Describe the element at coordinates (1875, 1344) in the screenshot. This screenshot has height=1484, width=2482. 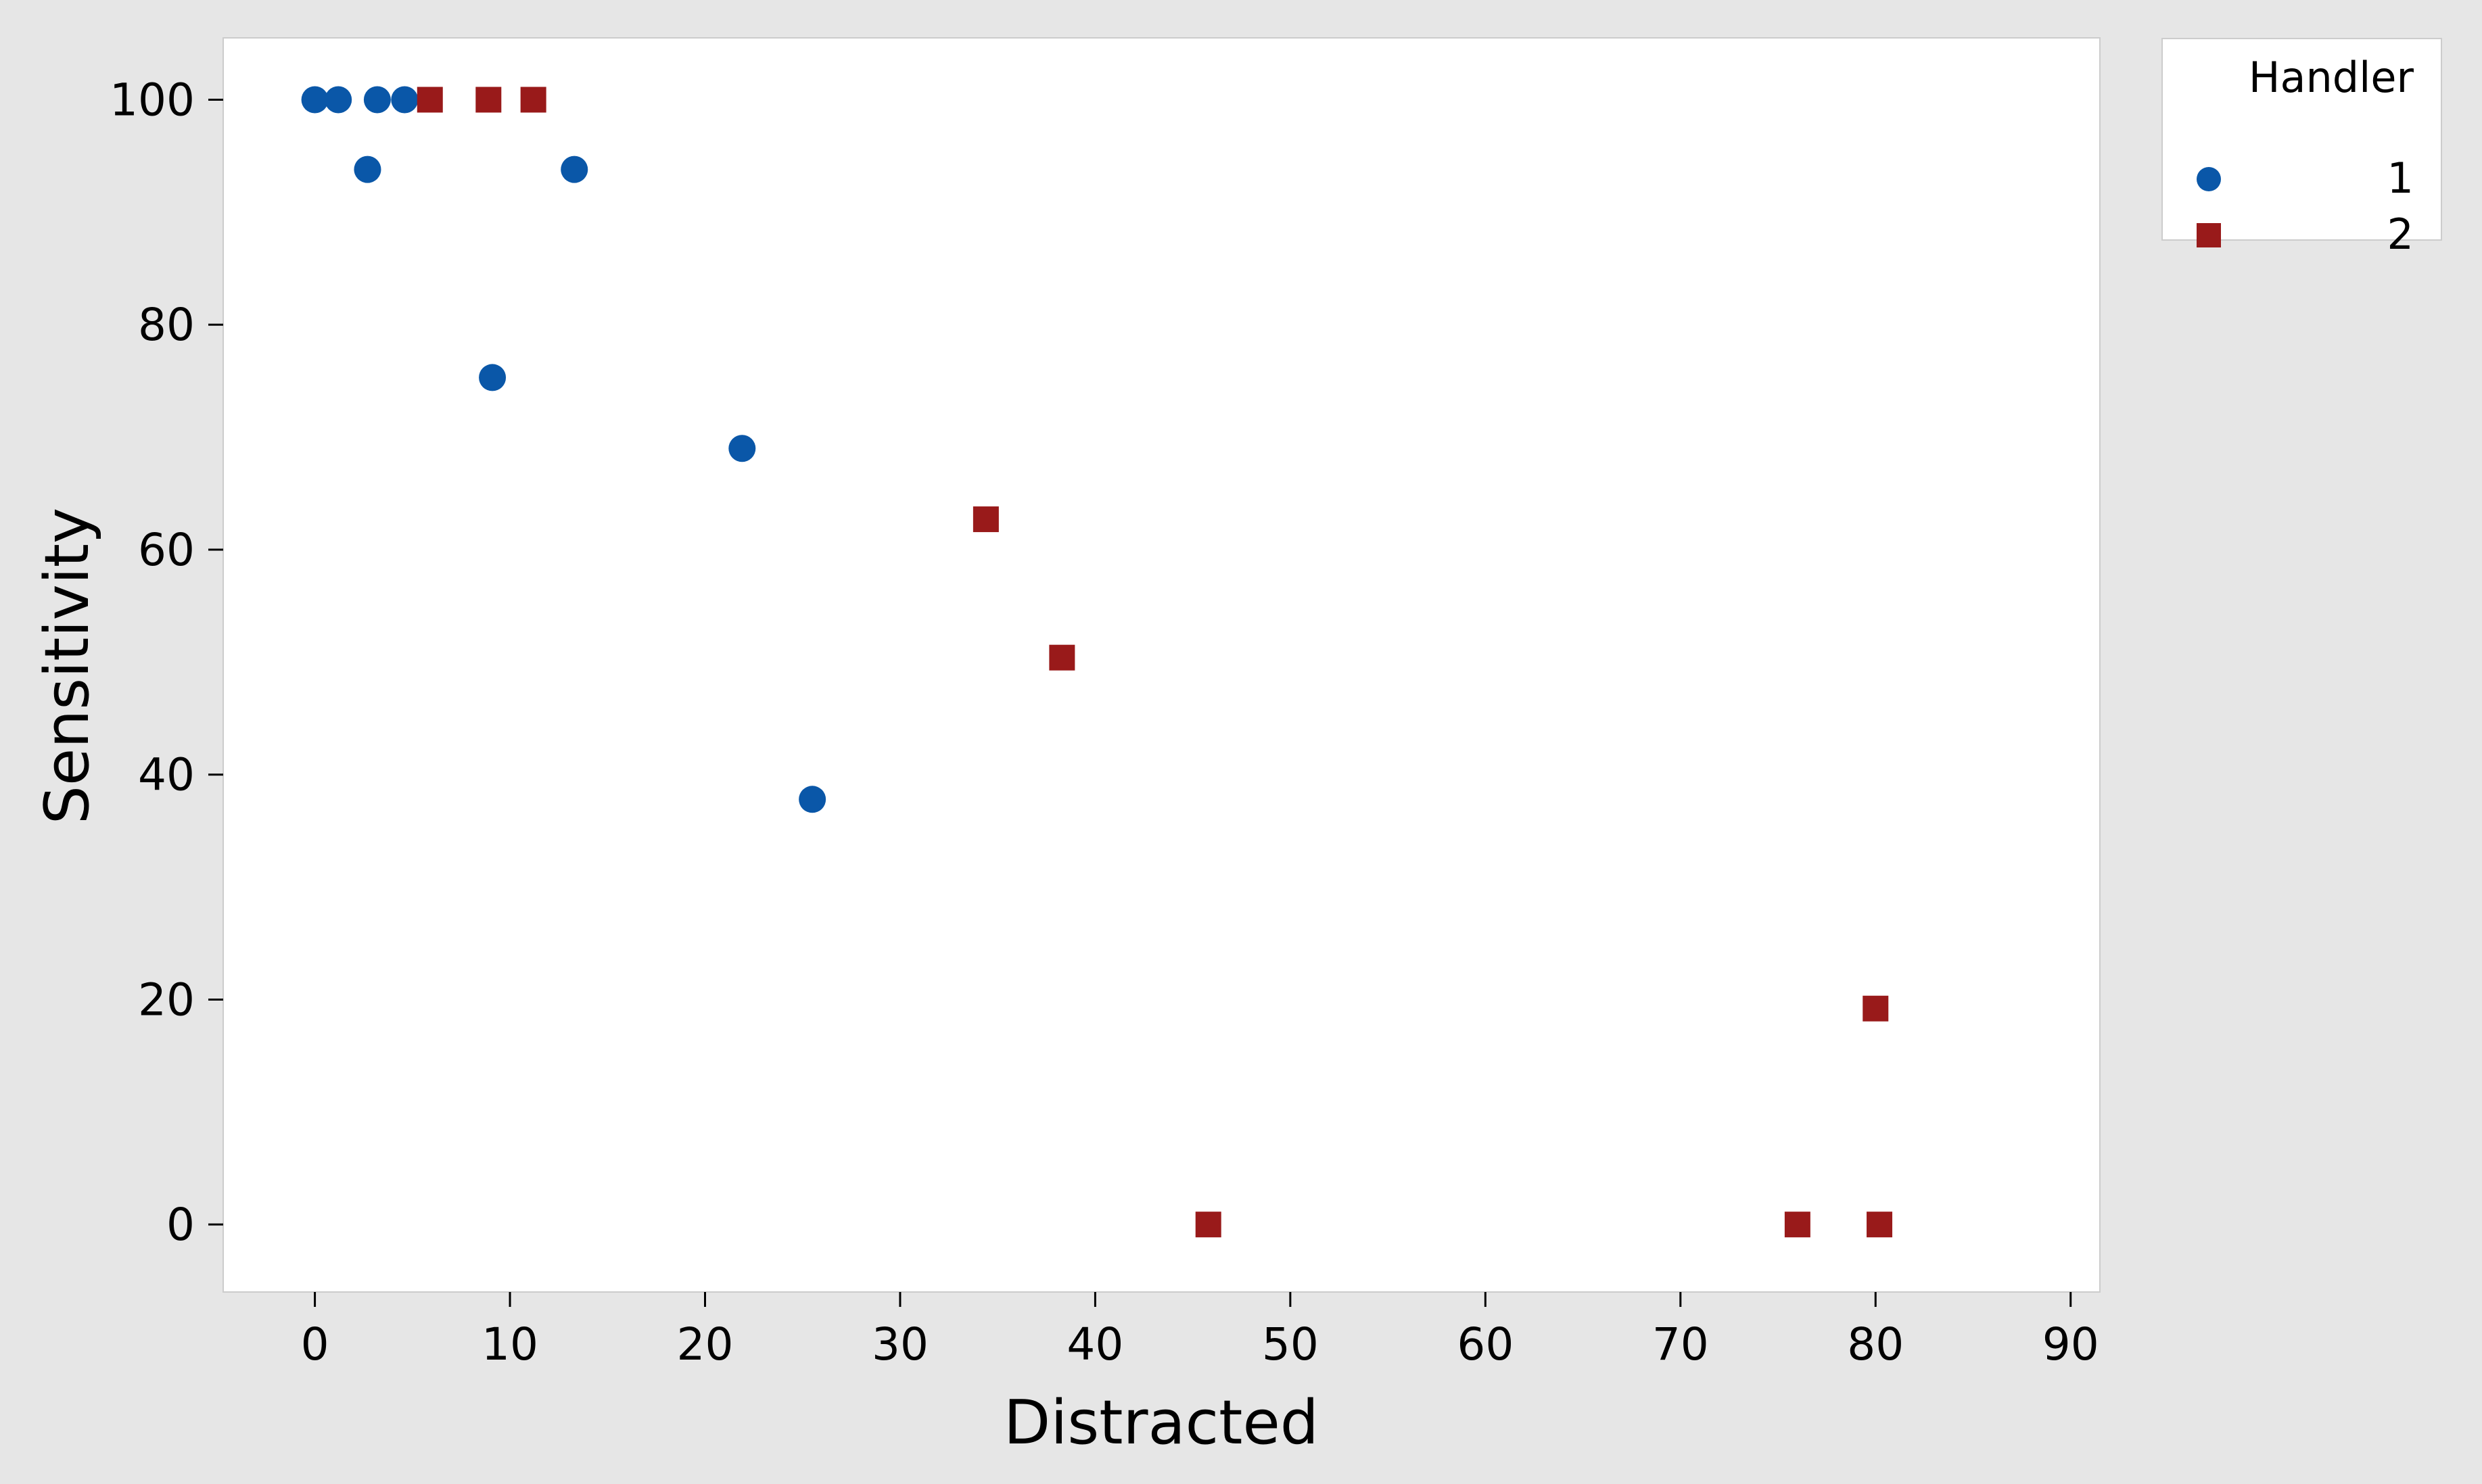
I see `x-tick-label: 80` at that location.